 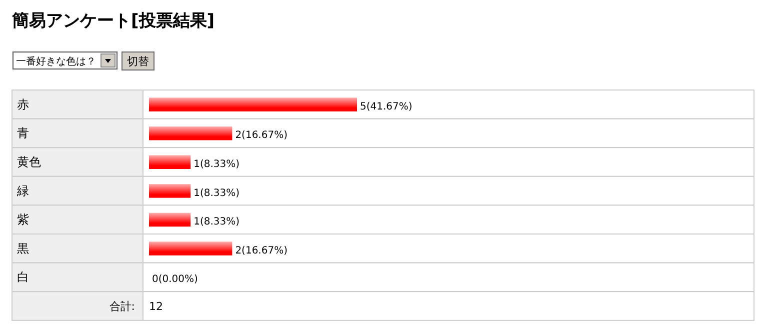 What do you see at coordinates (122, 306) in the screenshot?
I see `text: 合計:` at bounding box center [122, 306].